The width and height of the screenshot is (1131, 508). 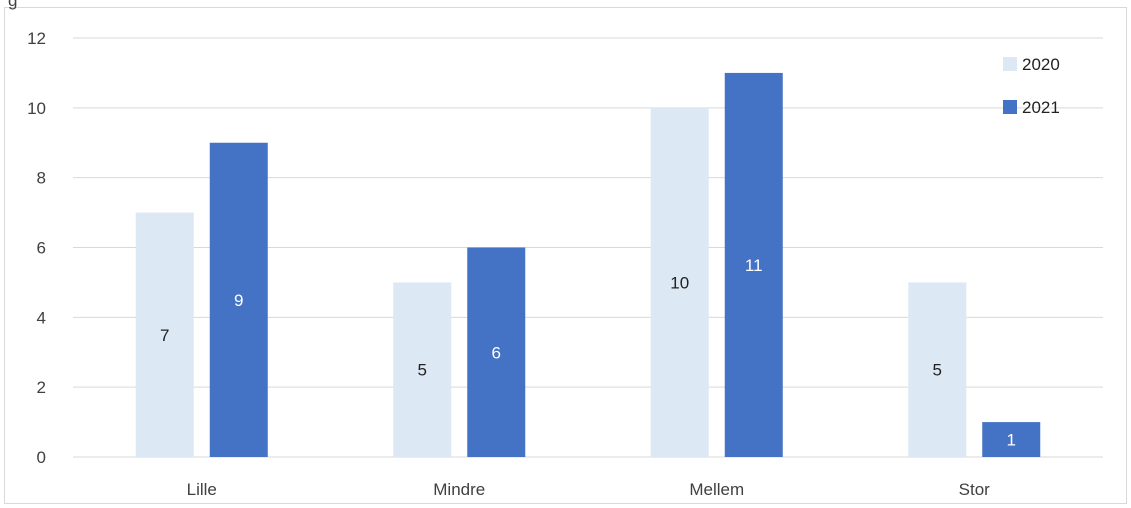 I want to click on y-axis-ticks: 0 2 4 6 8 10 12, so click(x=36, y=248).